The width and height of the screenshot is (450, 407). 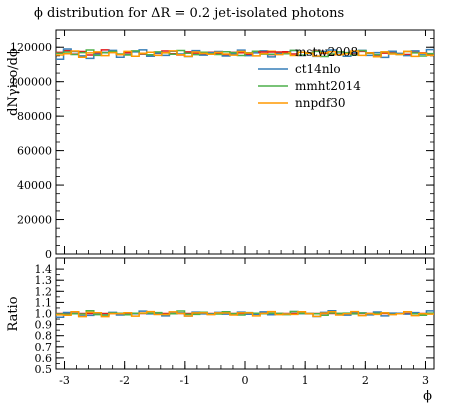 I want to click on ratio-y-tick-label: 1.3, so click(x=44, y=280).